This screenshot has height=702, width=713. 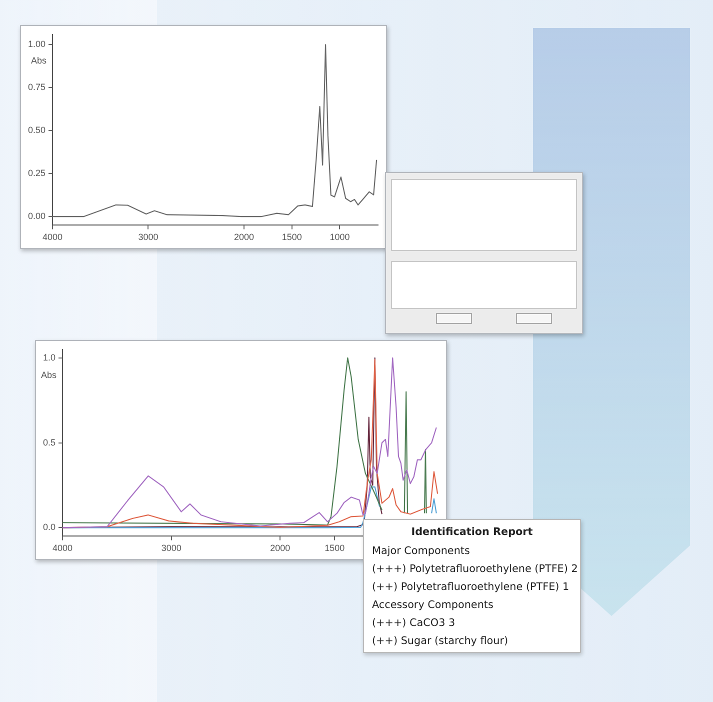 What do you see at coordinates (37, 130) in the screenshot?
I see `y-tick-label: 0.50` at bounding box center [37, 130].